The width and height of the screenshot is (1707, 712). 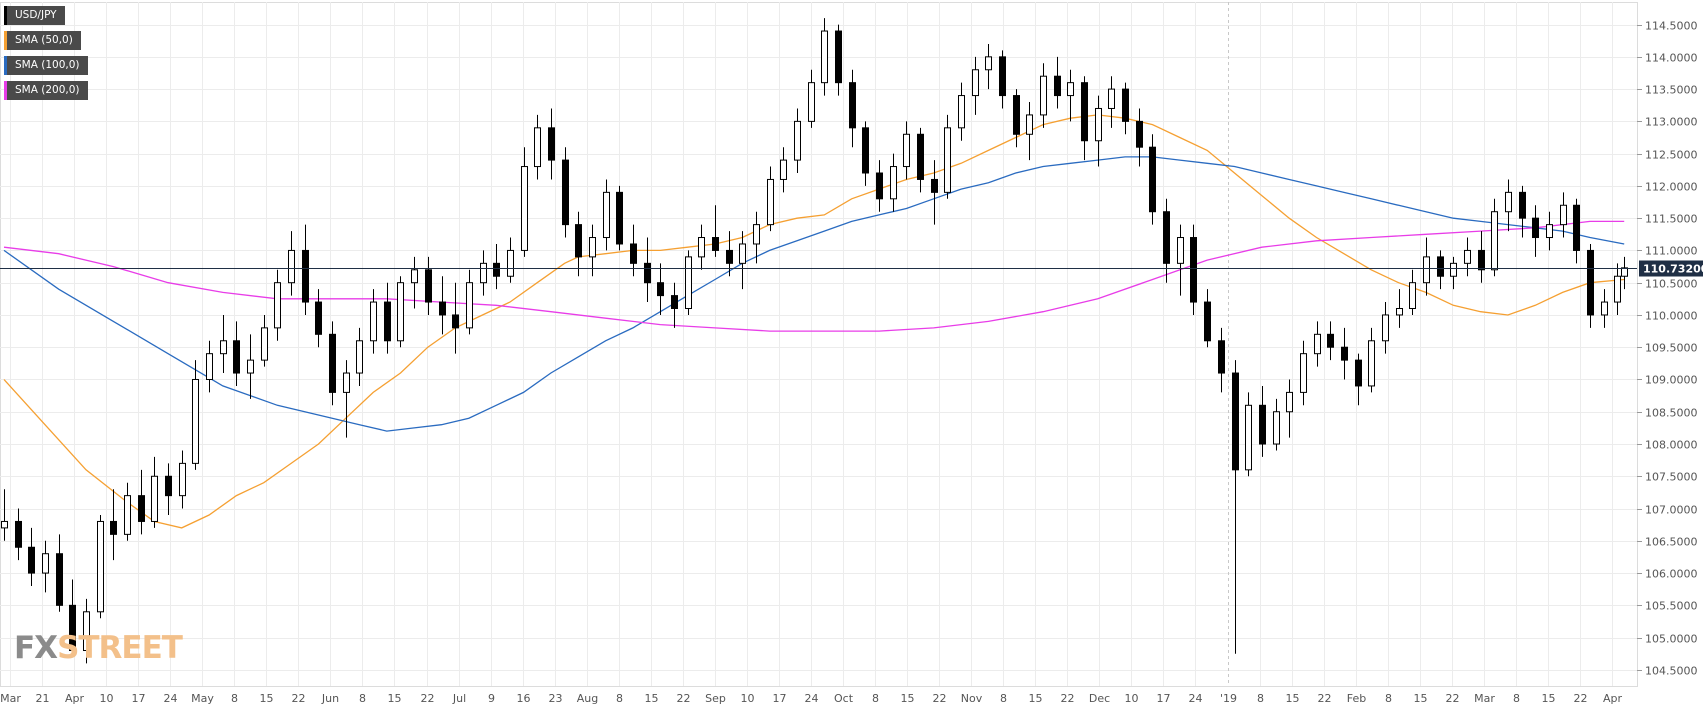 I want to click on x-tick-label: Jul, so click(x=459, y=698).